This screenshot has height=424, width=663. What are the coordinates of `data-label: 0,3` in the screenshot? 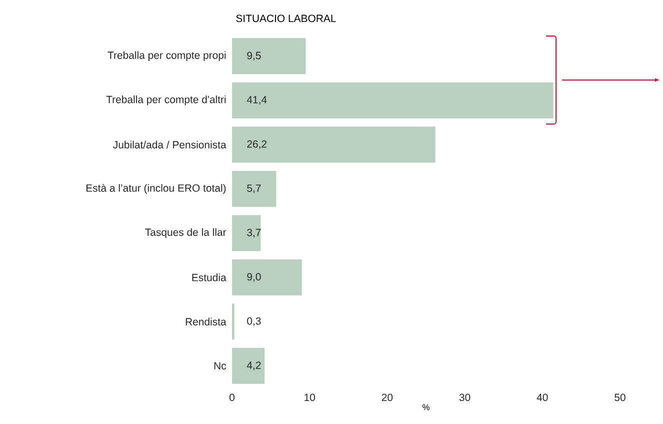 It's located at (254, 321).